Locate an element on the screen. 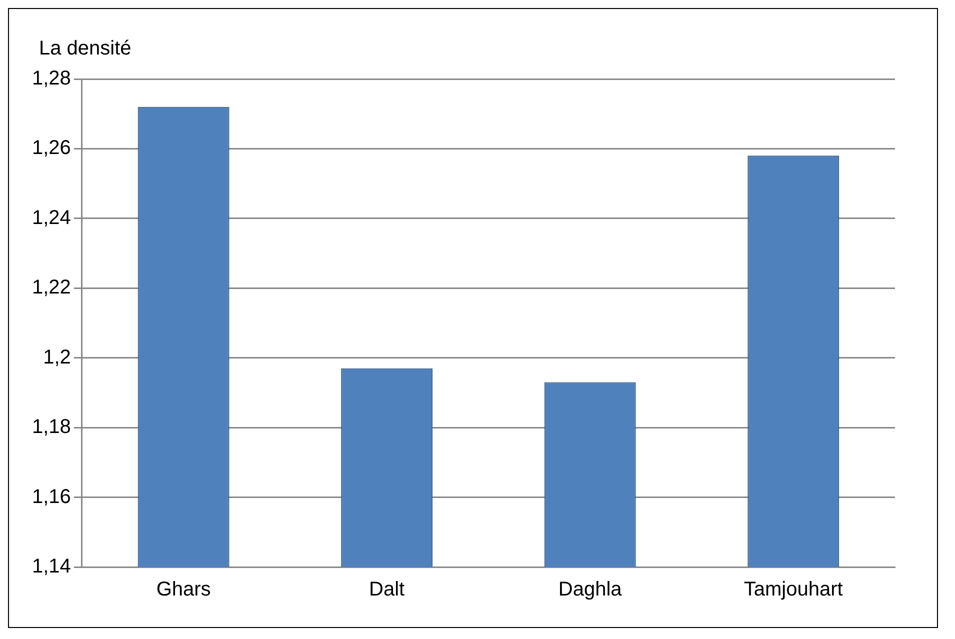 This screenshot has width=955, height=639. x-tick-label: Tamjouhart is located at coordinates (794, 589).